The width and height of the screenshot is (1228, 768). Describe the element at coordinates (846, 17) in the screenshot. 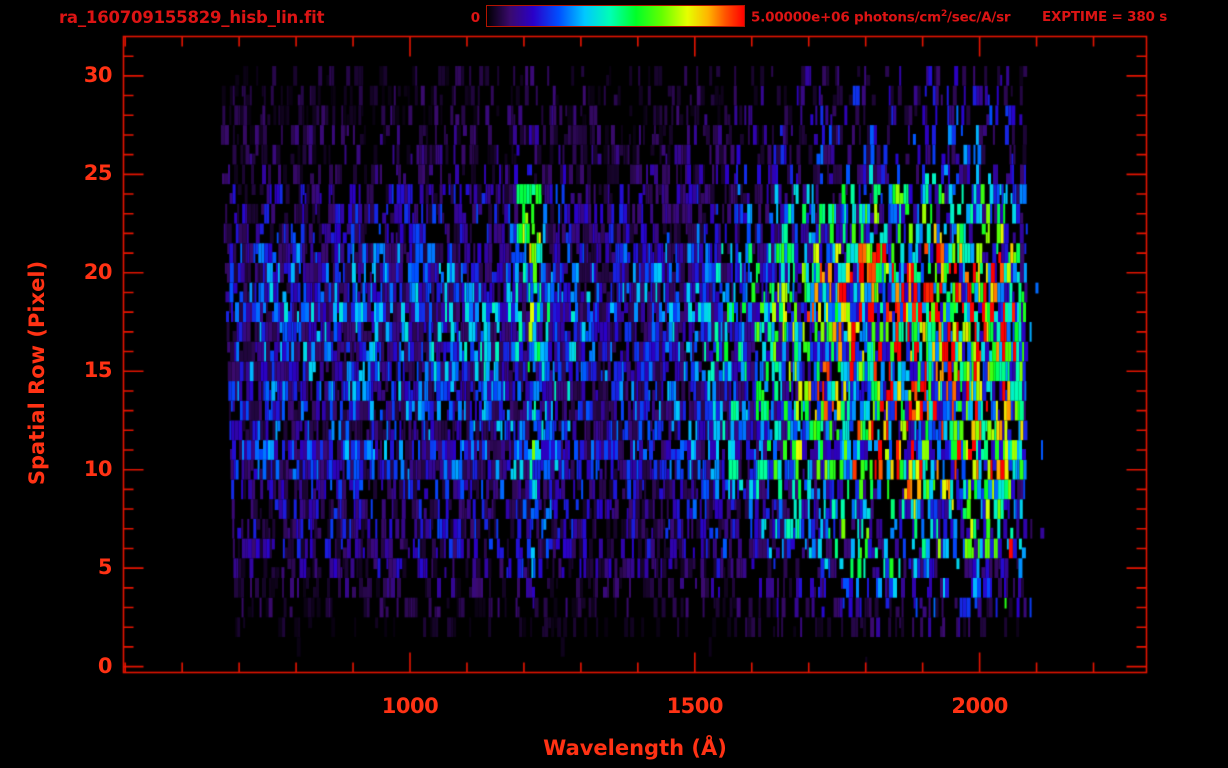

I see `colorbar-max-value: 5.00000e+06 photons/cm` at that location.